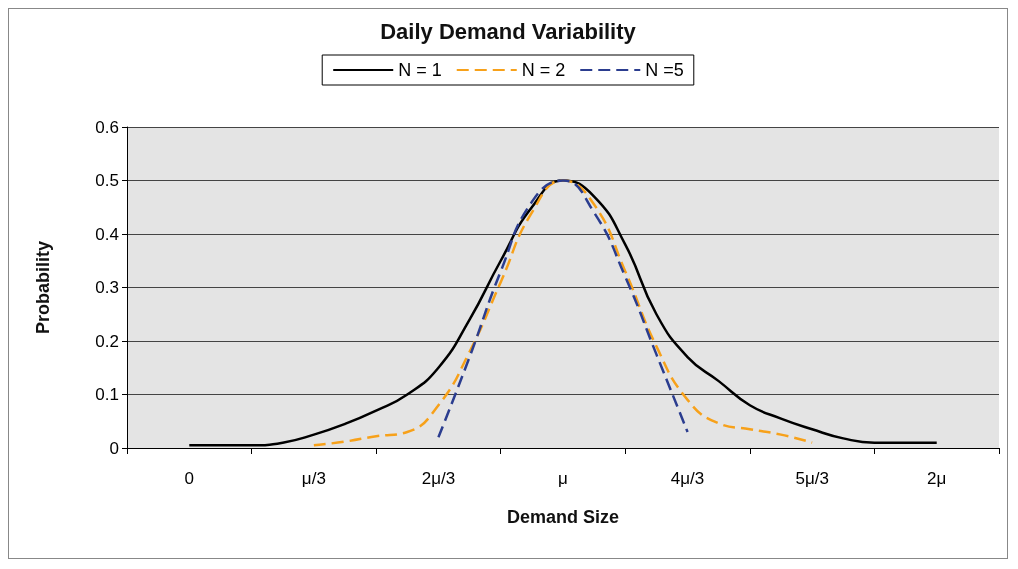 This screenshot has width=1018, height=569. Describe the element at coordinates (107, 180) in the screenshot. I see `y-tick-label: 0.5` at that location.